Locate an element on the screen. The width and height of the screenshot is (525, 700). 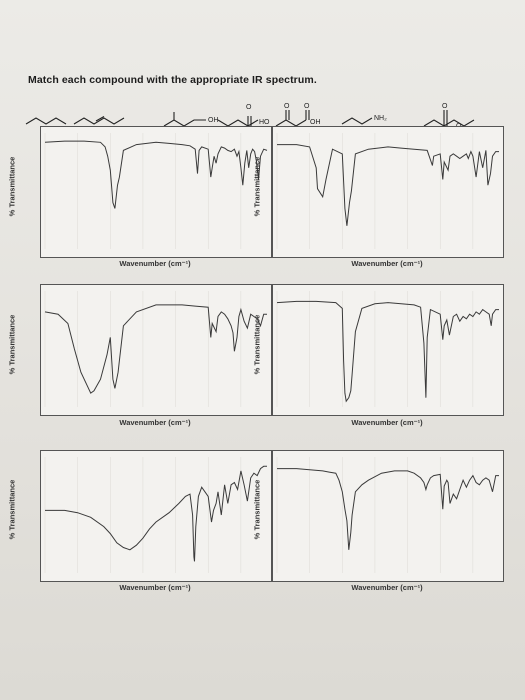
xlabel-2: Wavenumber (cm⁻¹) is located at coordinates (387, 263).